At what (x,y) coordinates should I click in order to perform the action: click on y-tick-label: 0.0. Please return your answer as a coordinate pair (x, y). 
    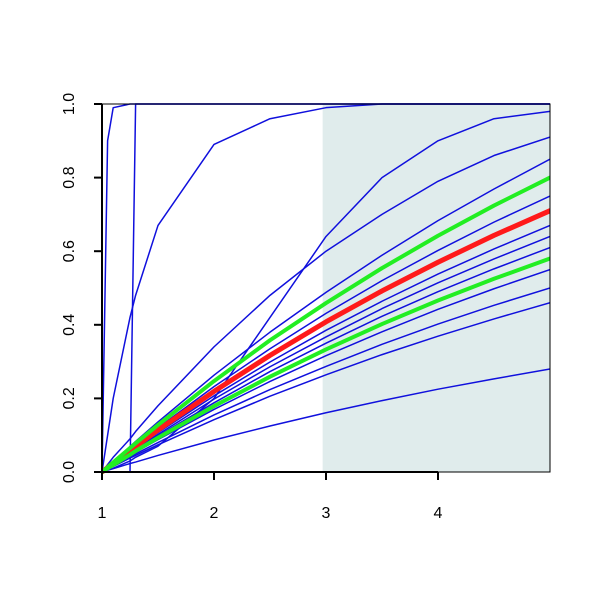
    Looking at the image, I should click on (69, 472).